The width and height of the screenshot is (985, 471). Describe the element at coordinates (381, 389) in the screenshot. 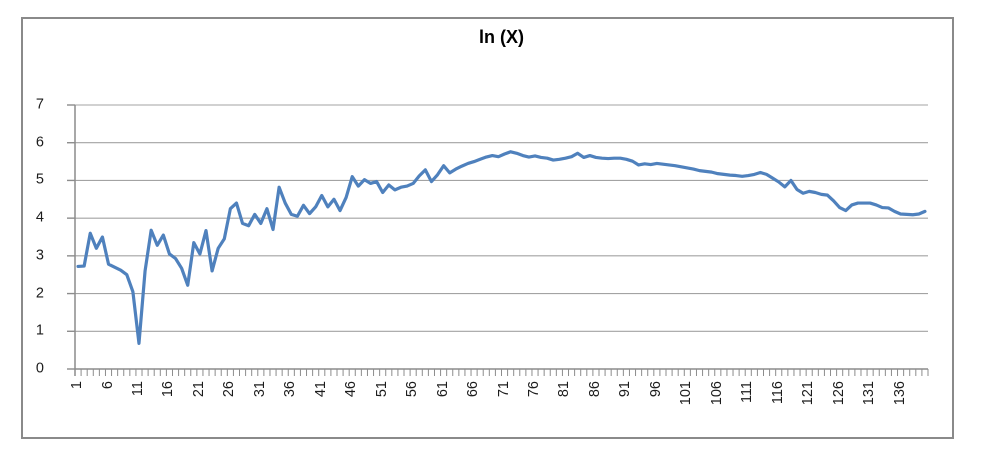

I see `x-axis-tick-label: 51` at that location.